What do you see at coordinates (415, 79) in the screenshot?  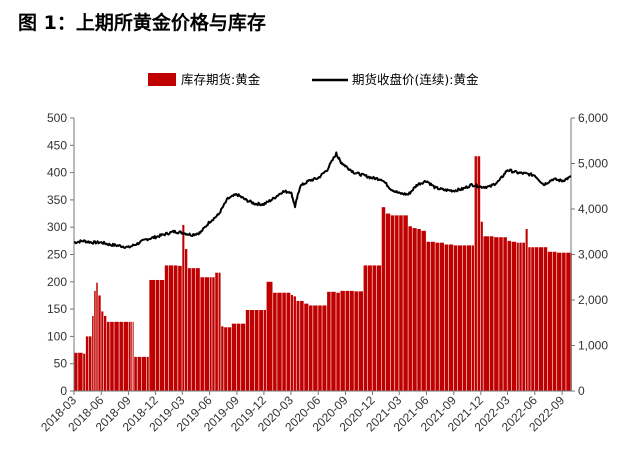 I see `legend-label-line: 期货收盘价(连续):黄金` at bounding box center [415, 79].